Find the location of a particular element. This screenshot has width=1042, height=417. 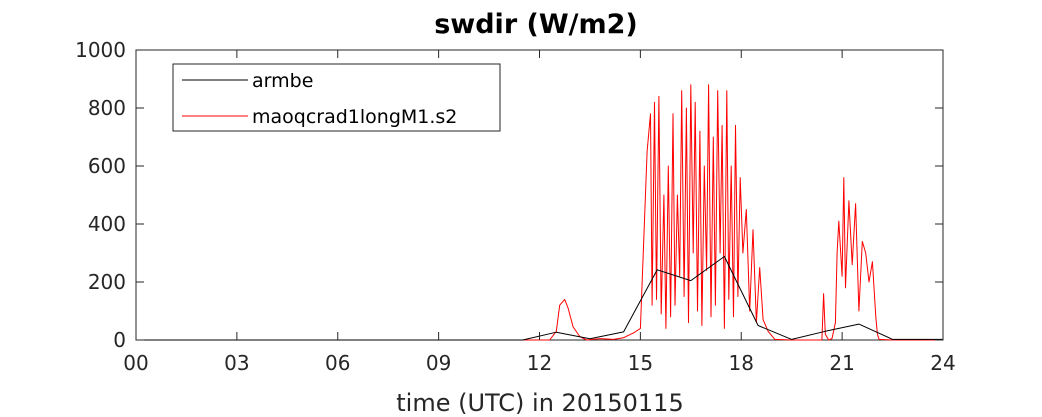

x-axis-label: time (UTC) in 20150115 is located at coordinates (539, 403).